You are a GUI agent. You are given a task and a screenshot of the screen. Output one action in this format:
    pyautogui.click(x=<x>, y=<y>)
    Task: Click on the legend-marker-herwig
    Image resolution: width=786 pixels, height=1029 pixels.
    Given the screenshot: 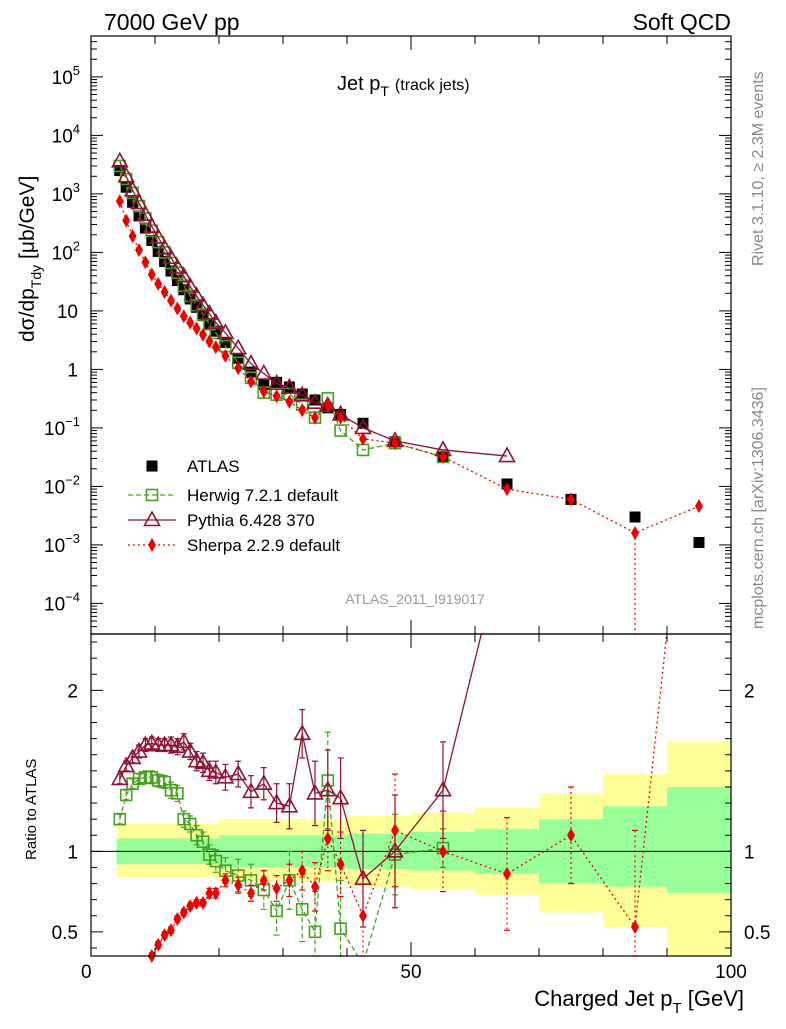 What is the action you would take?
    pyautogui.click(x=152, y=495)
    